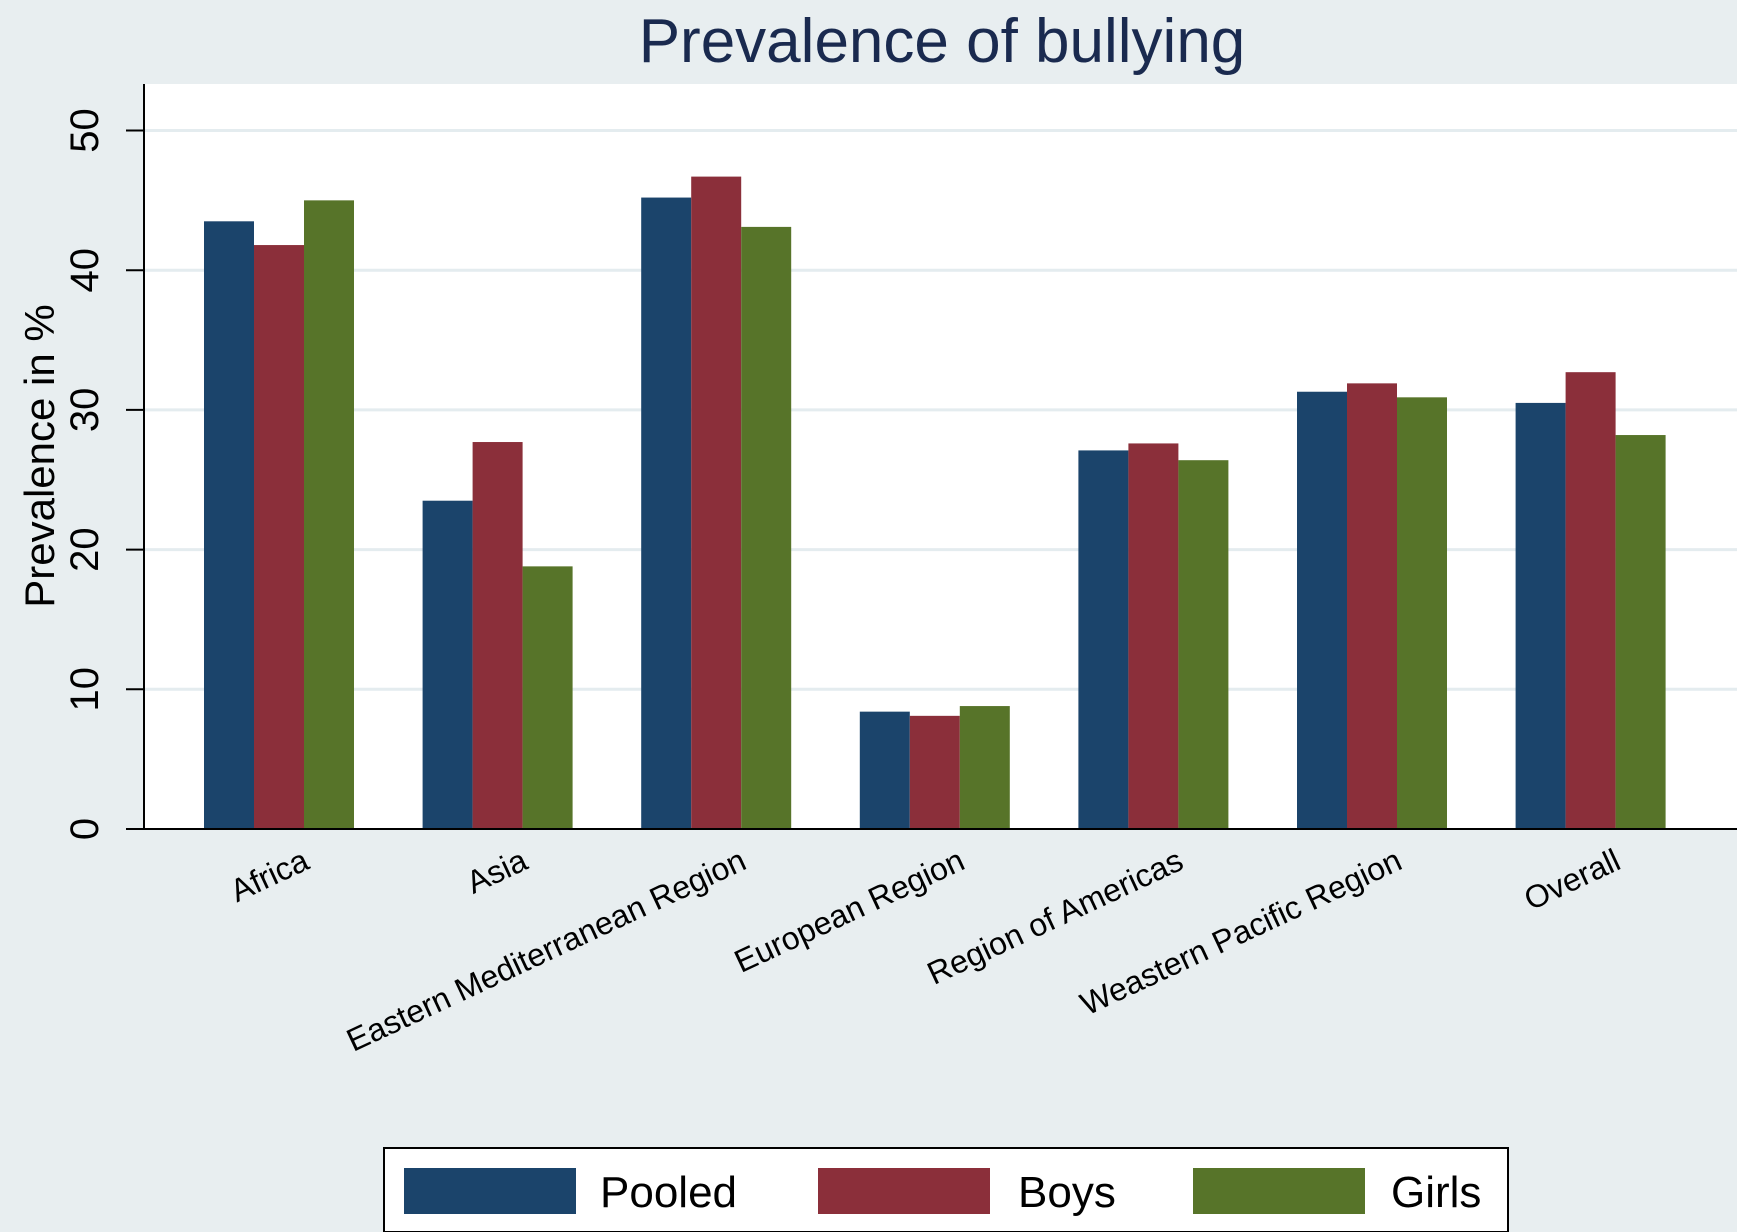 Image resolution: width=1737 pixels, height=1232 pixels. I want to click on legend-label-pooled: Pooled, so click(668, 1192).